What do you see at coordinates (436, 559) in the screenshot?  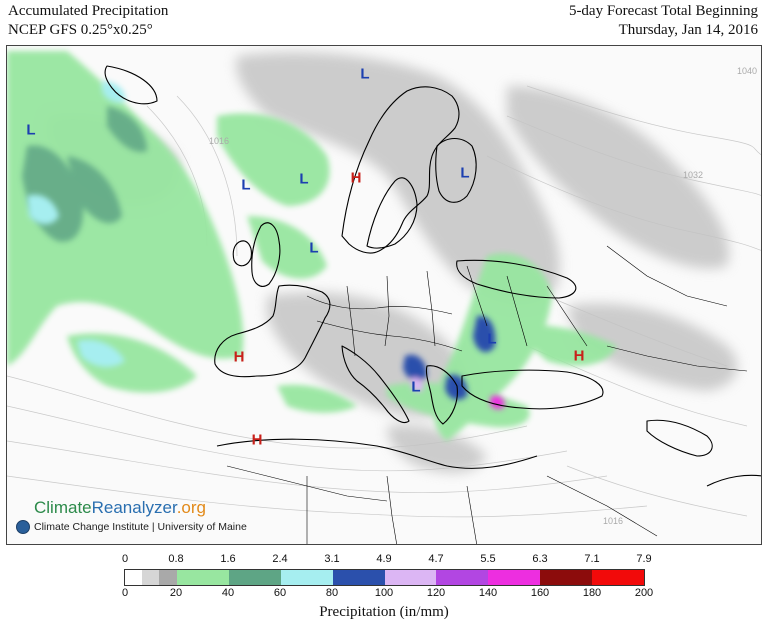 I see `legend-inch-label: 4.7` at bounding box center [436, 559].